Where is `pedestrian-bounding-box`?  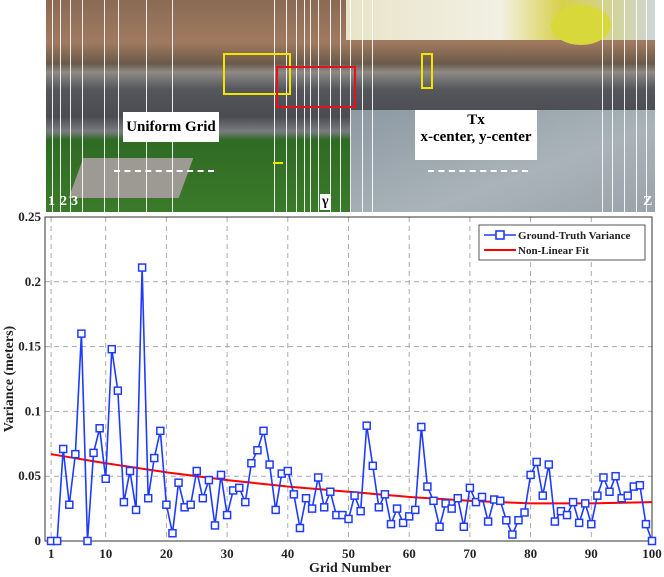 pedestrian-bounding-box is located at coordinates (427, 71).